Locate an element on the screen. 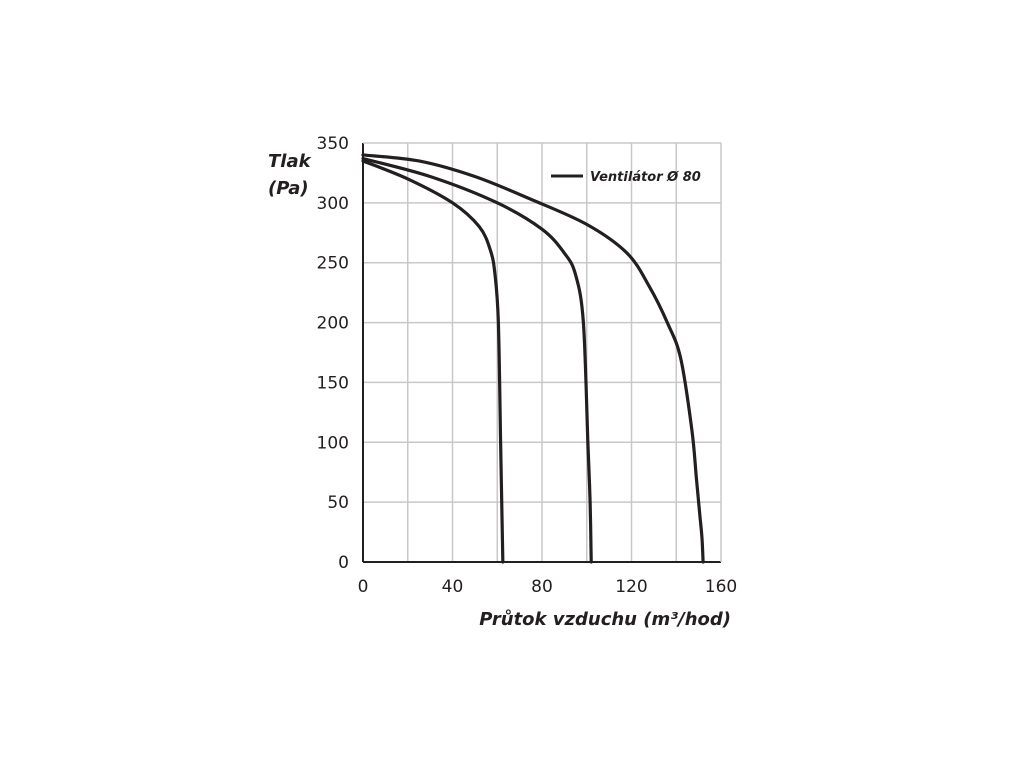 The width and height of the screenshot is (1024, 768). y-tick-label: 200 is located at coordinates (333, 324).